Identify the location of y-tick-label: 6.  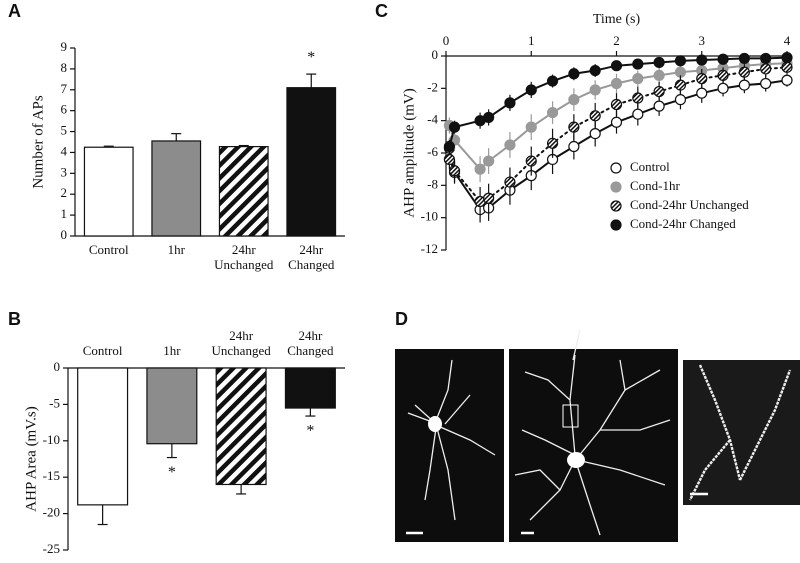
(64, 109).